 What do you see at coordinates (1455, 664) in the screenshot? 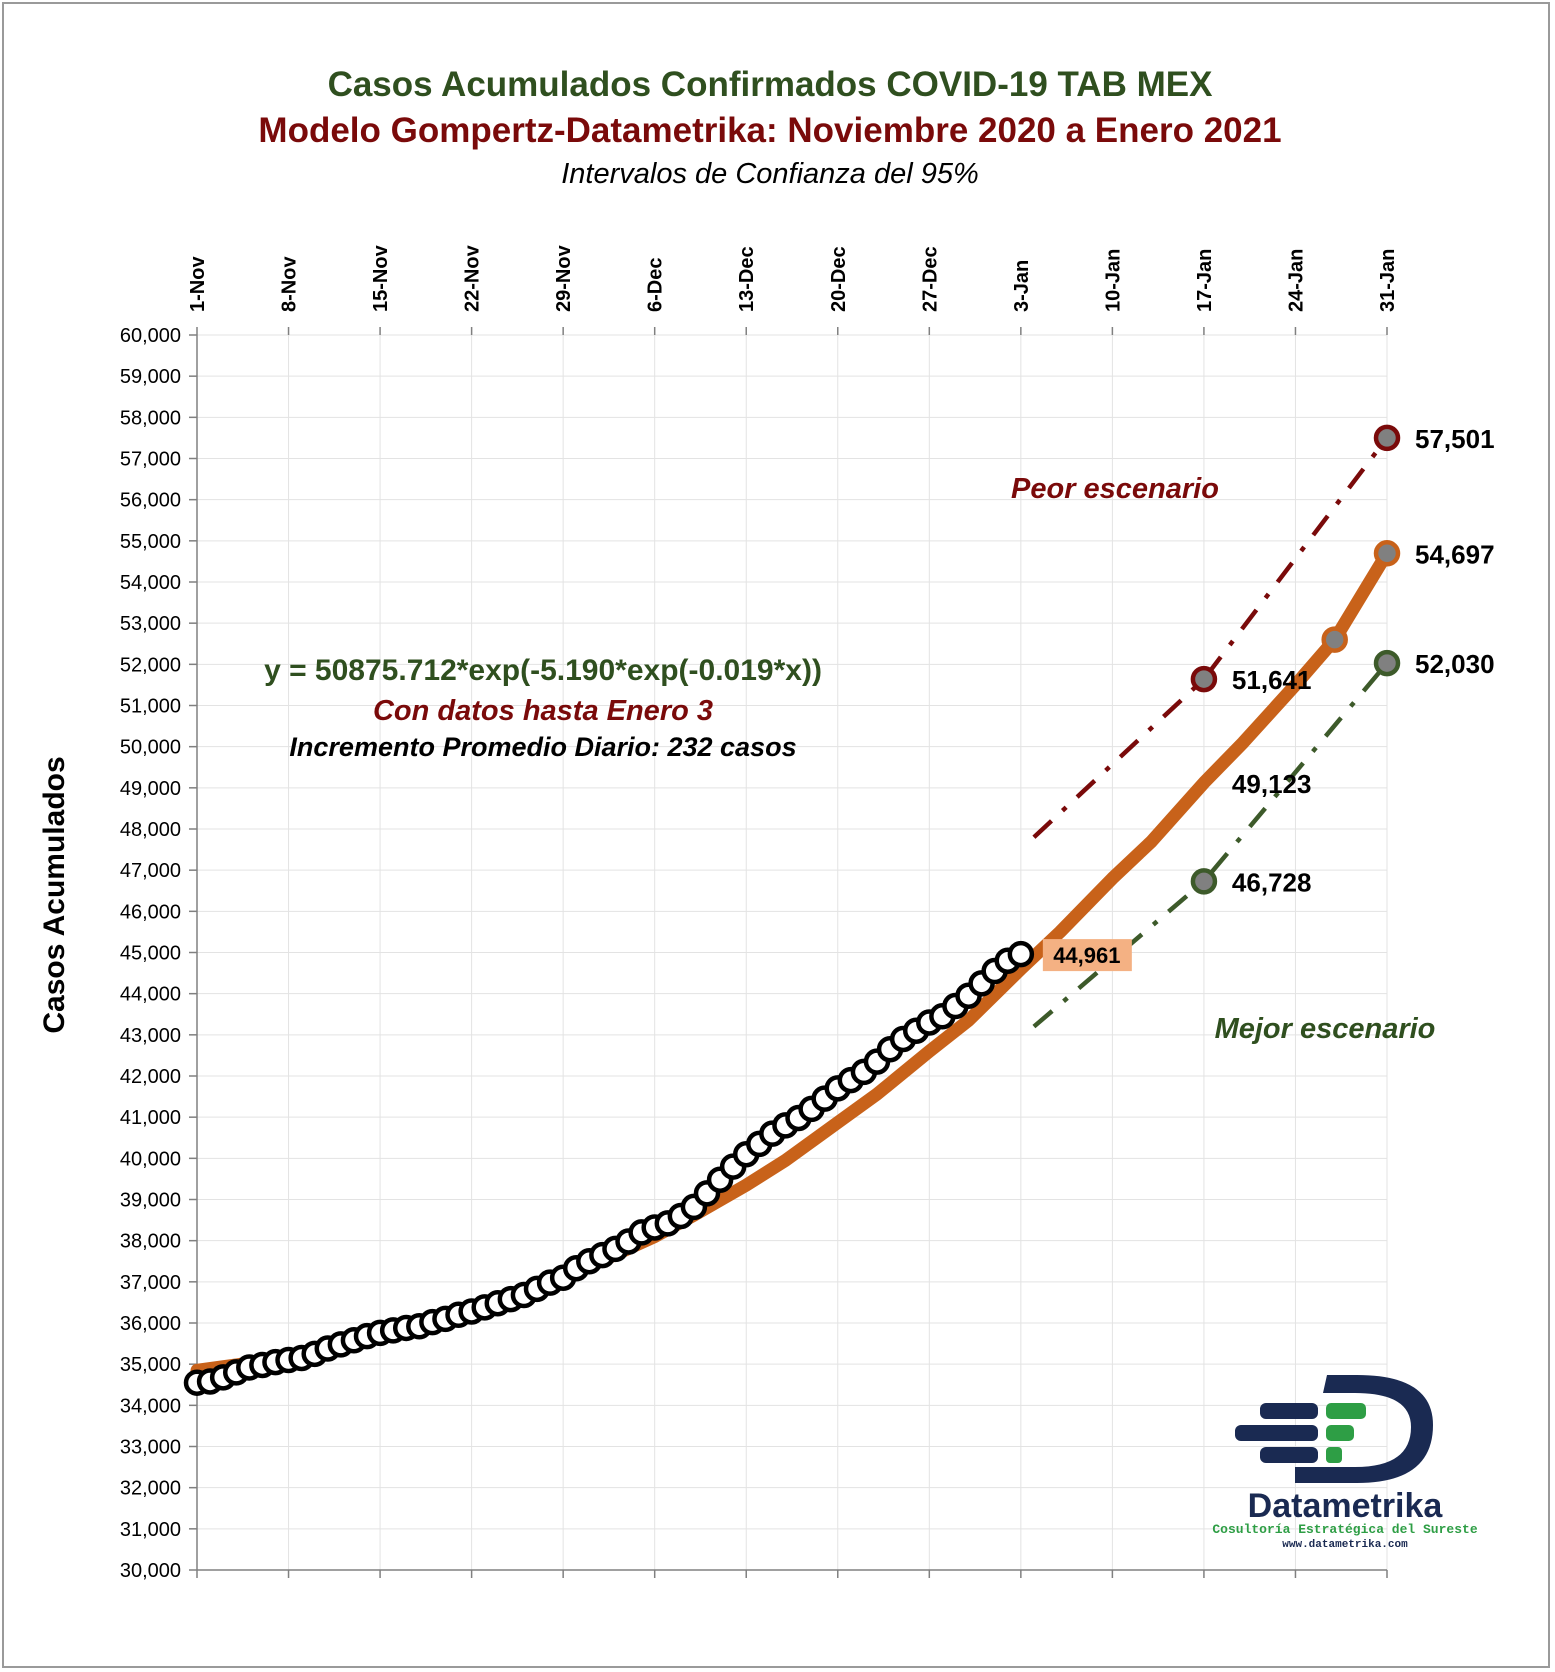
I see `forecast-value-label: 52,030` at bounding box center [1455, 664].